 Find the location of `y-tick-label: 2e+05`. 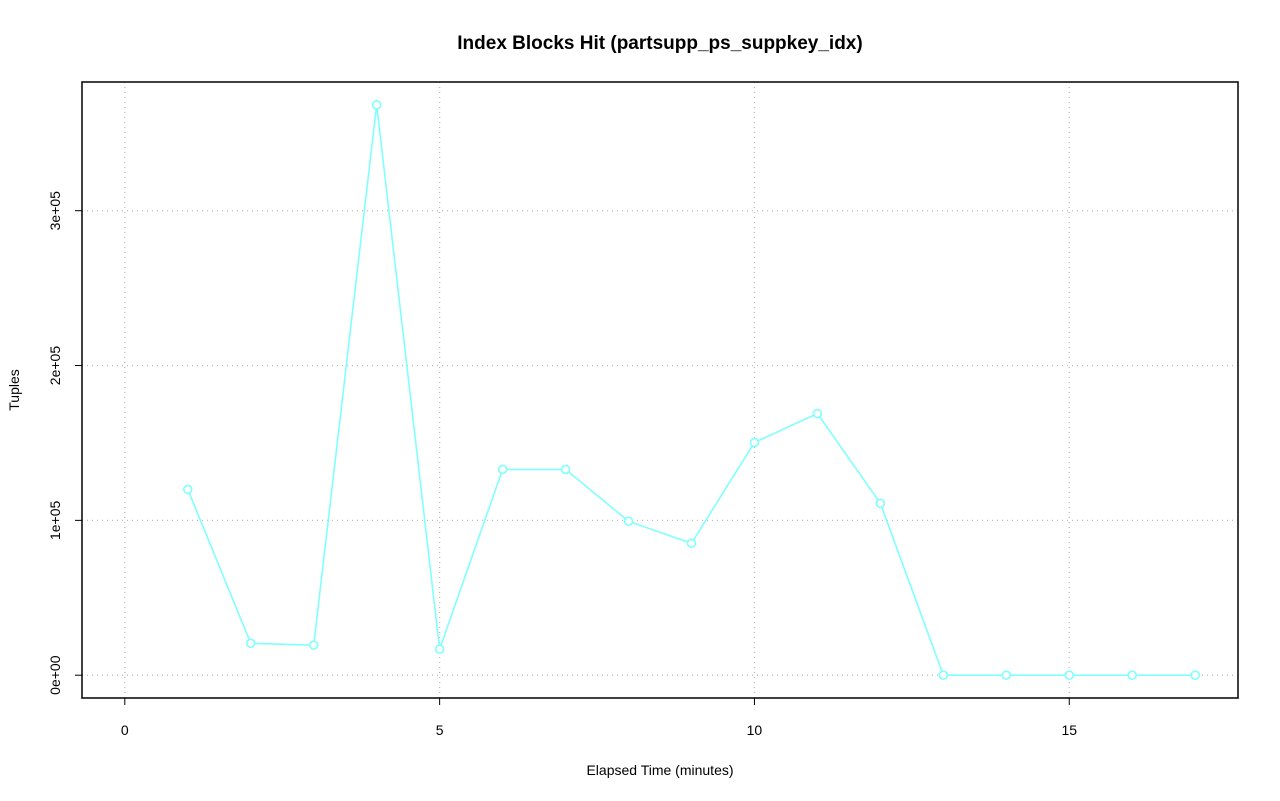

y-tick-label: 2e+05 is located at coordinates (55, 366).